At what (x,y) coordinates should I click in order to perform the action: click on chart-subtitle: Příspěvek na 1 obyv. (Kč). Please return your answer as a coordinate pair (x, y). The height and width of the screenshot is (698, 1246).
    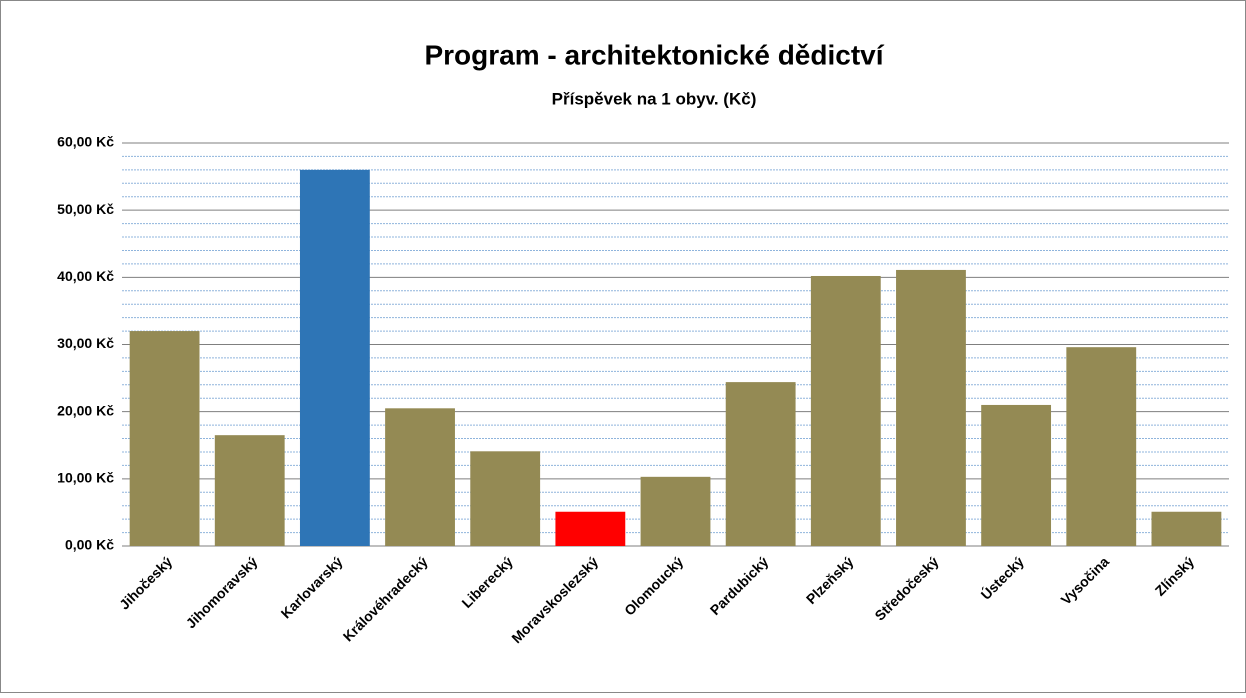
    Looking at the image, I should click on (654, 98).